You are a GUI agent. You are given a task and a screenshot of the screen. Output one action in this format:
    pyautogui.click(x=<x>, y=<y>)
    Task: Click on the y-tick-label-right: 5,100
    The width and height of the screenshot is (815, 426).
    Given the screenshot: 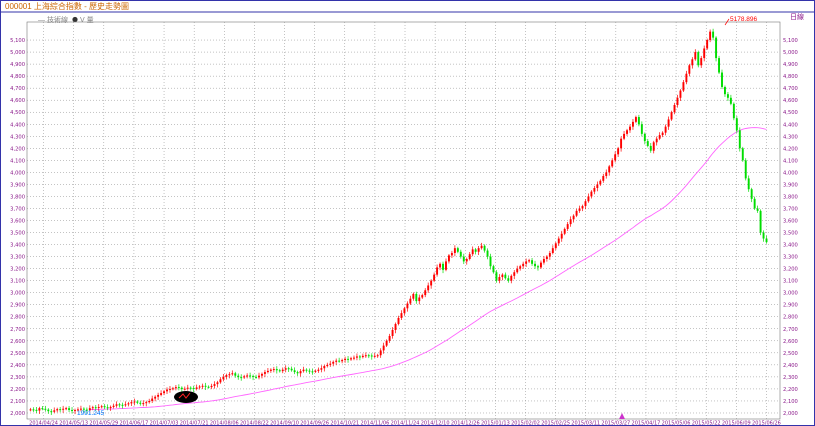 What is the action you would take?
    pyautogui.click(x=790, y=41)
    